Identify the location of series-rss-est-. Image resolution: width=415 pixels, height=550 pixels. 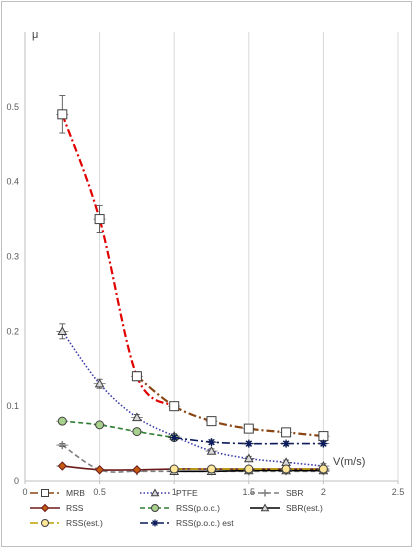
(249, 469).